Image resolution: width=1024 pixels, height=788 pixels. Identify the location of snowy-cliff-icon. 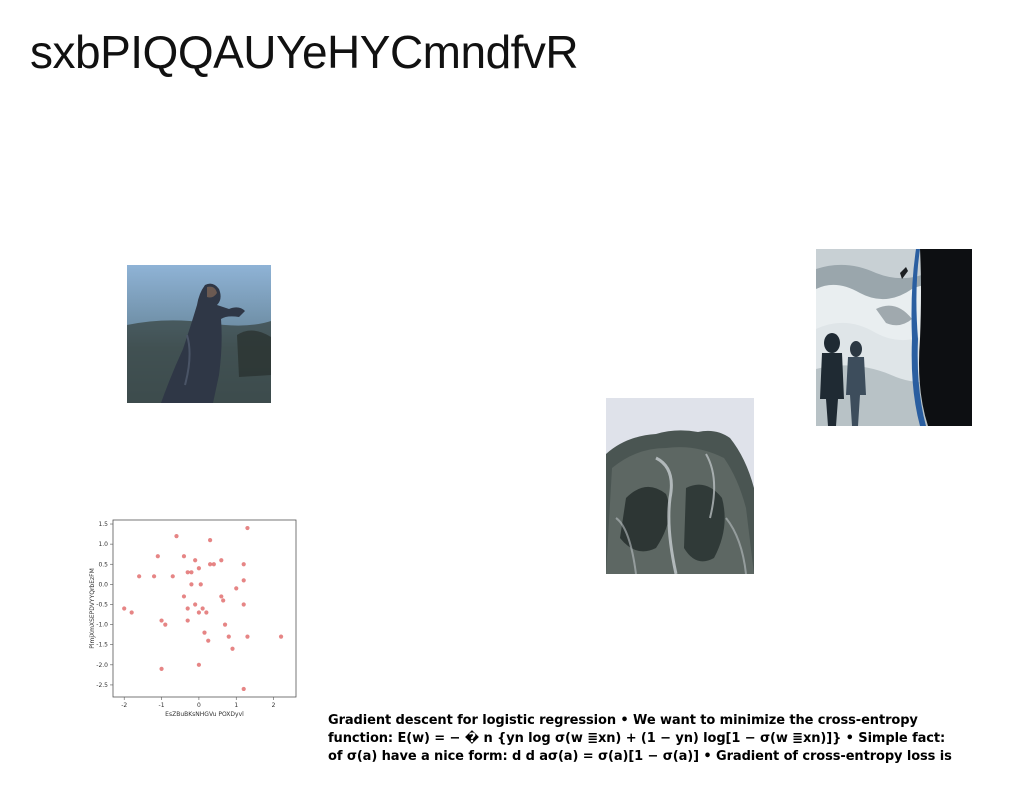
(680, 486).